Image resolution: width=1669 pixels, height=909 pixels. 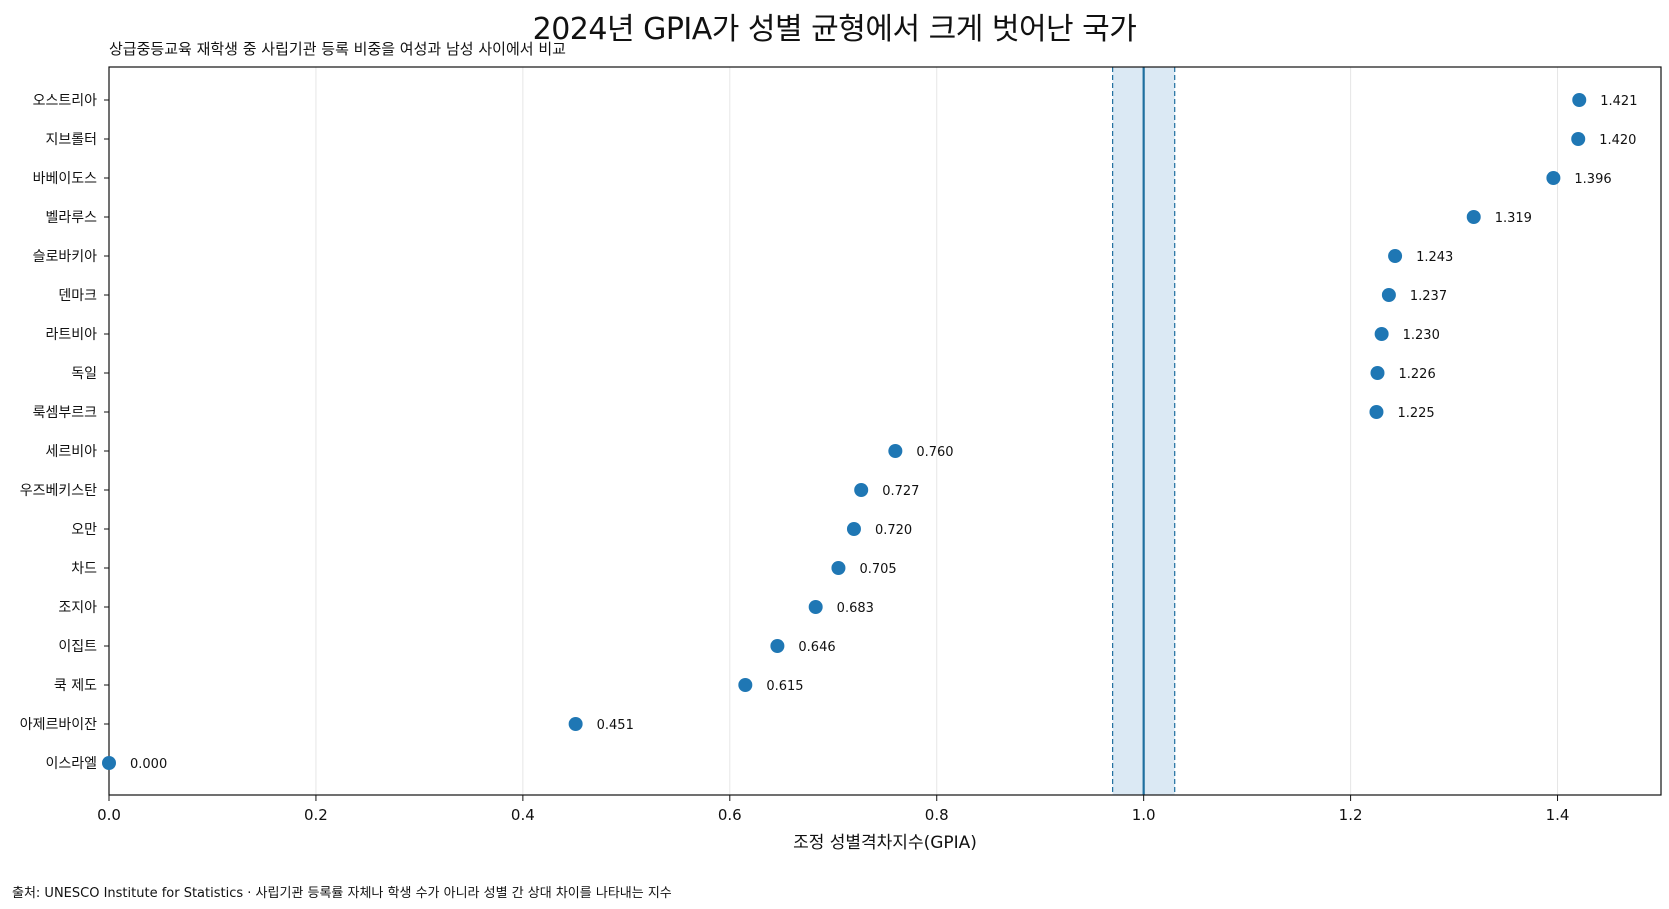 What do you see at coordinates (855, 608) in the screenshot?
I see `value-label-13: 0.683` at bounding box center [855, 608].